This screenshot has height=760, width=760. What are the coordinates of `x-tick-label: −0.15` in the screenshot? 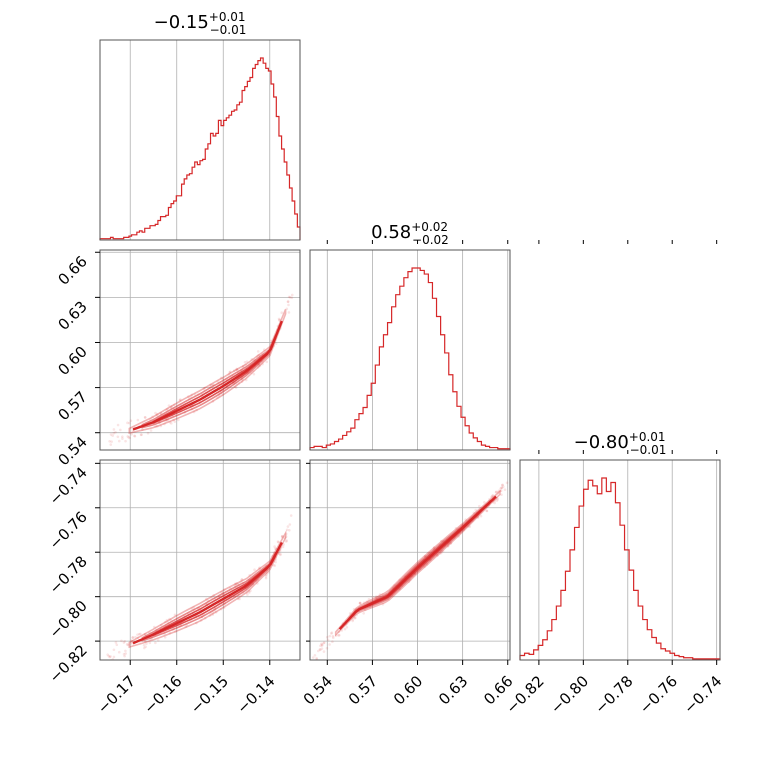 It's located at (209, 694).